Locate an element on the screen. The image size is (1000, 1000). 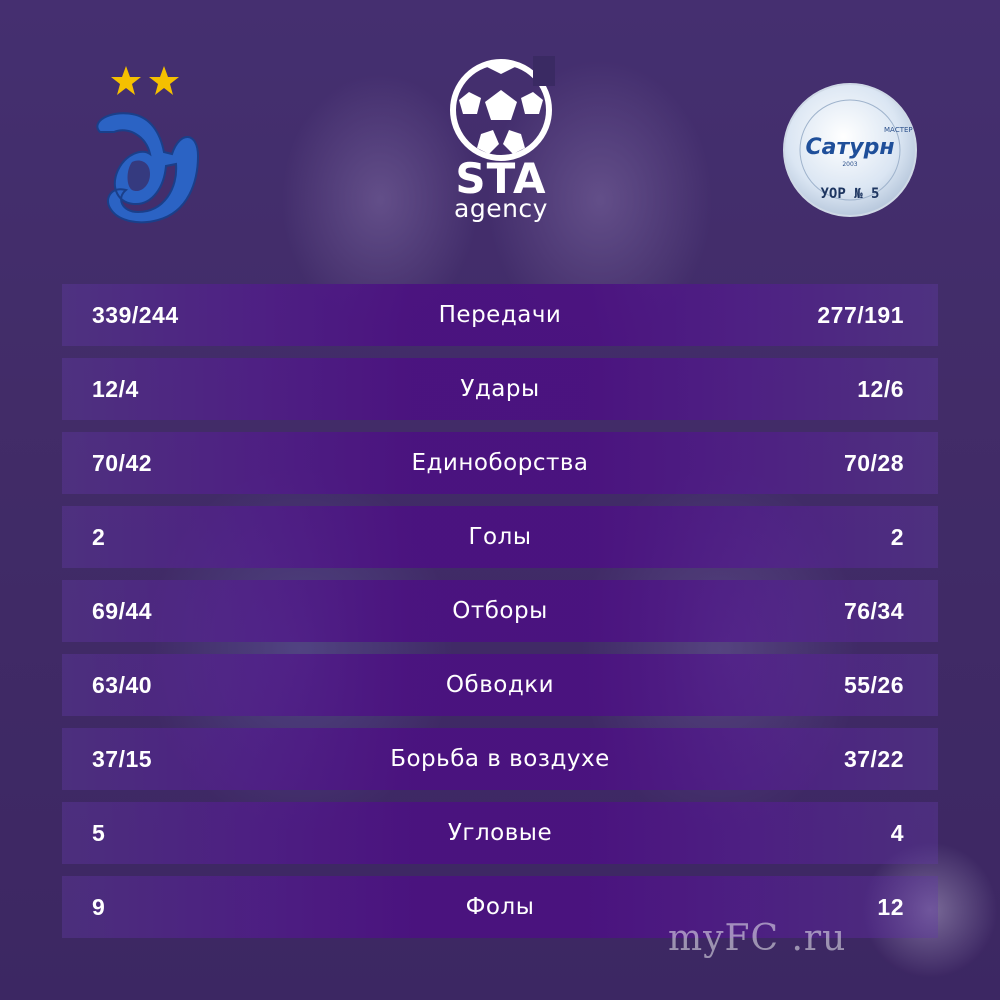
stat-row: Передачи 339/244 277/191 is located at coordinates (500, 315).